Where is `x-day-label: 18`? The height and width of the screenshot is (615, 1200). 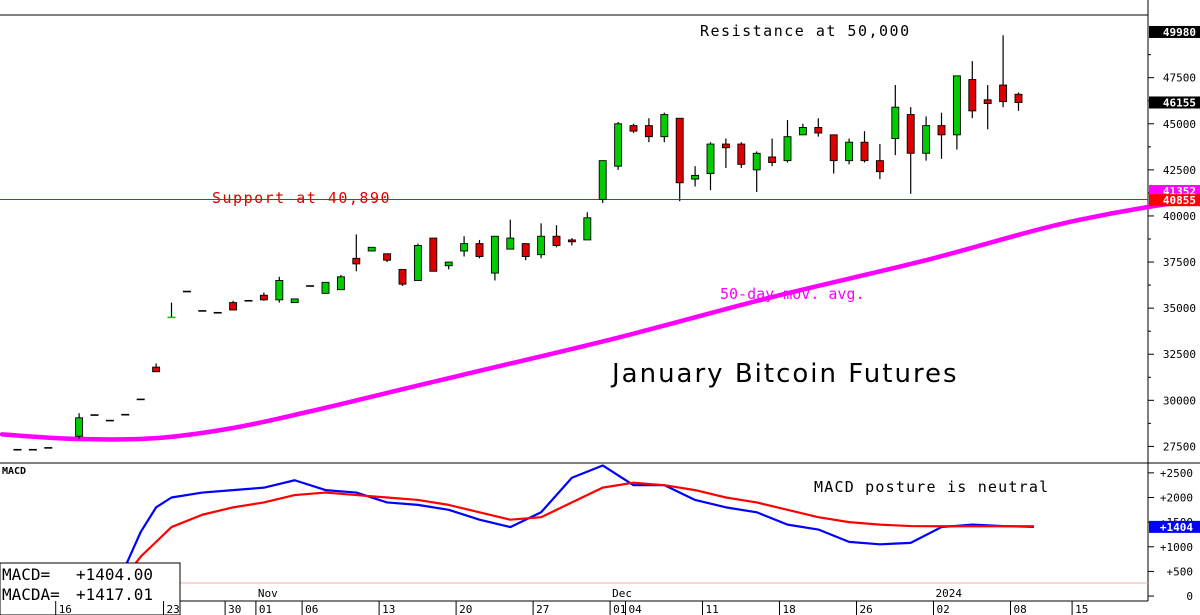
x-day-label: 18 is located at coordinates (789, 609).